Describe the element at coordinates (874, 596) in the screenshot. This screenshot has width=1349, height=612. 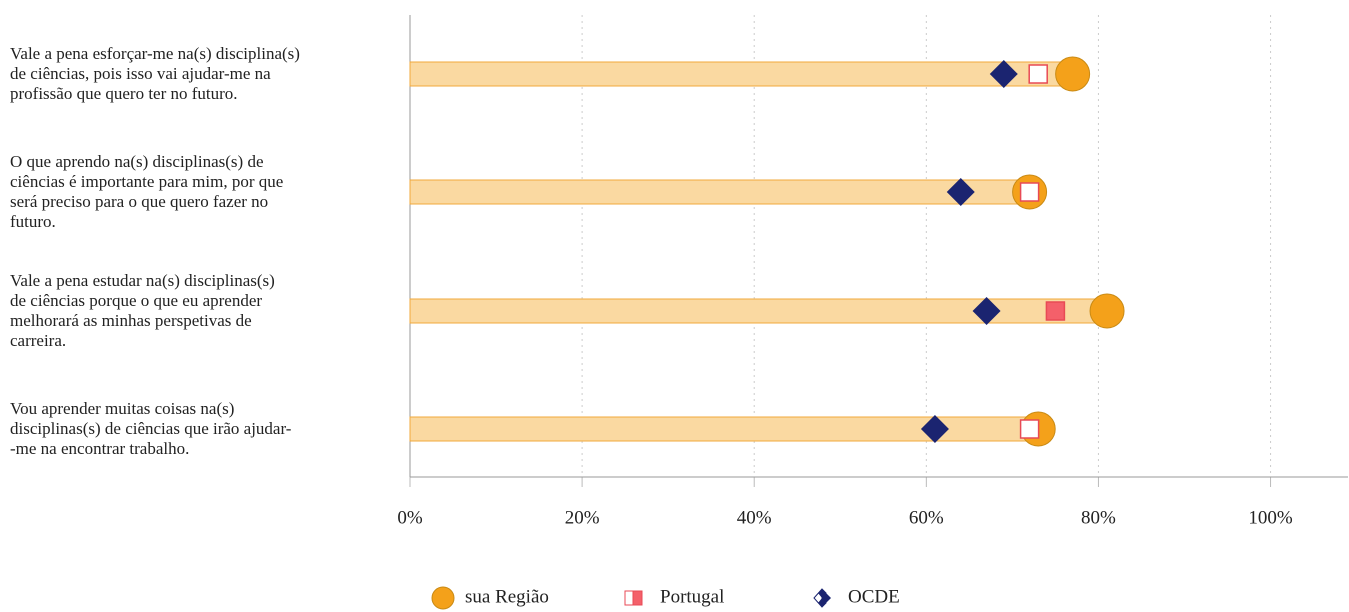
I see `legend-label: OCDE` at that location.